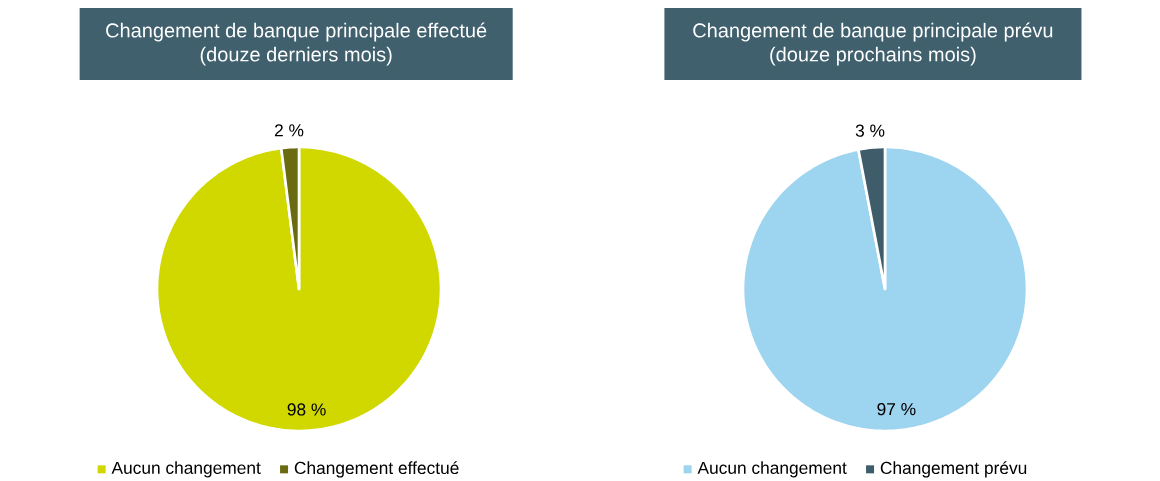  I want to click on chart-title: Changement de banque principale prévu, so click(873, 32).